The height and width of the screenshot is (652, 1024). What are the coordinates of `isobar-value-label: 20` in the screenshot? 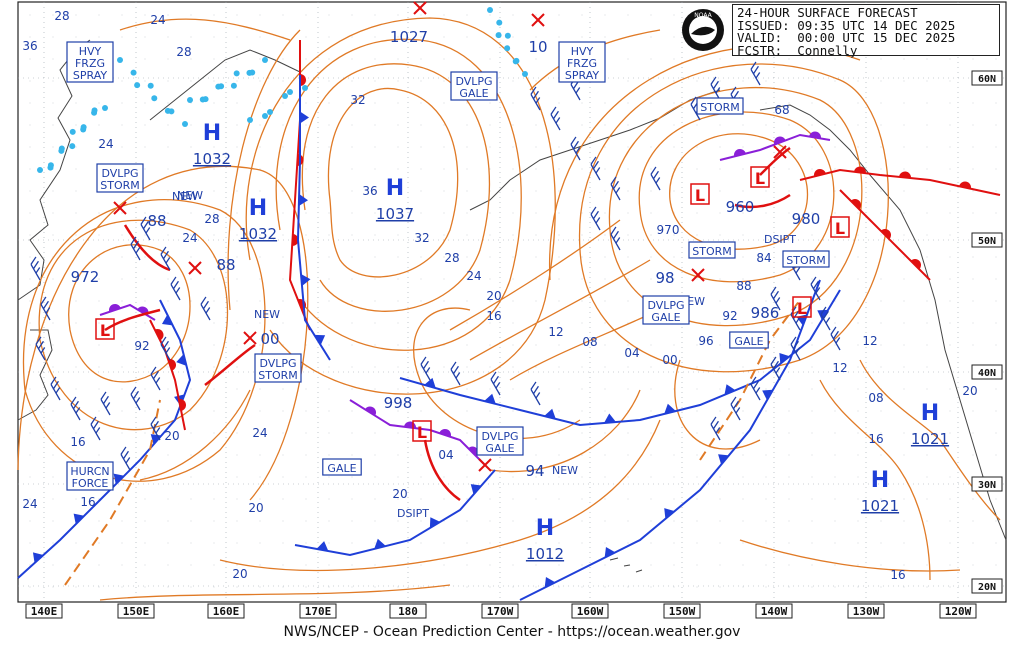 It's located at (969, 391).